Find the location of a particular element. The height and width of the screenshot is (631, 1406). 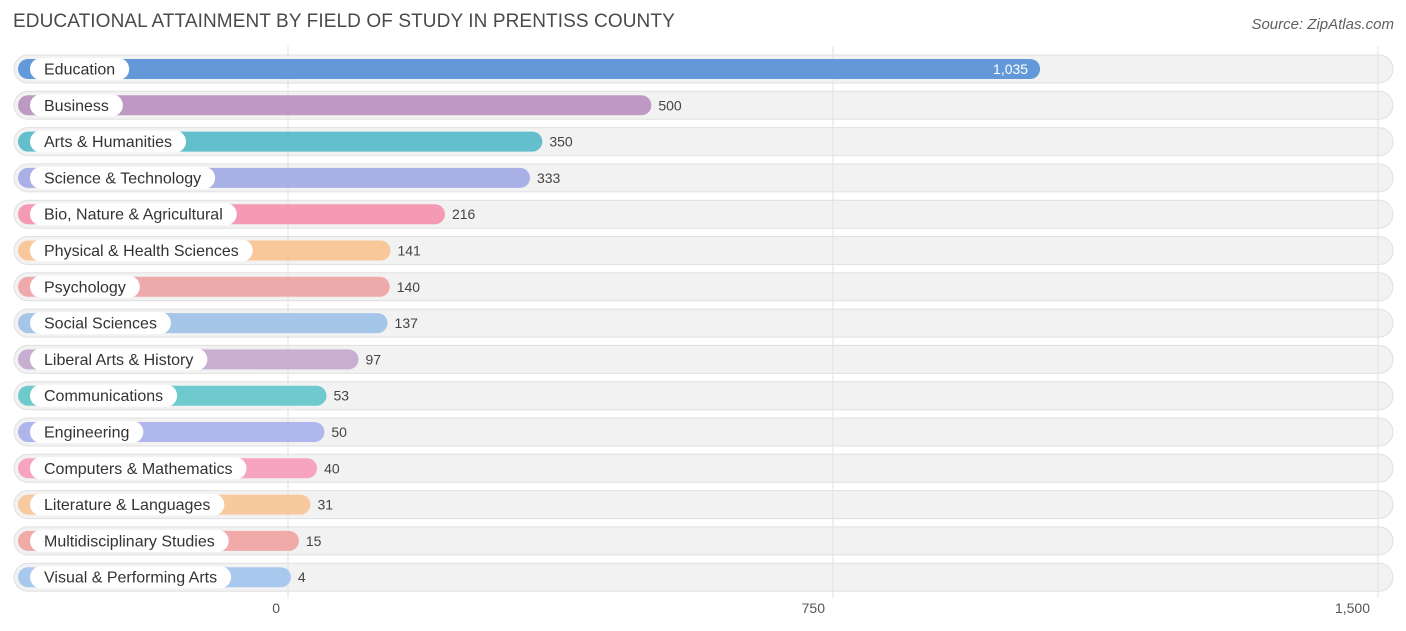

category-label: Communications is located at coordinates (103, 396).